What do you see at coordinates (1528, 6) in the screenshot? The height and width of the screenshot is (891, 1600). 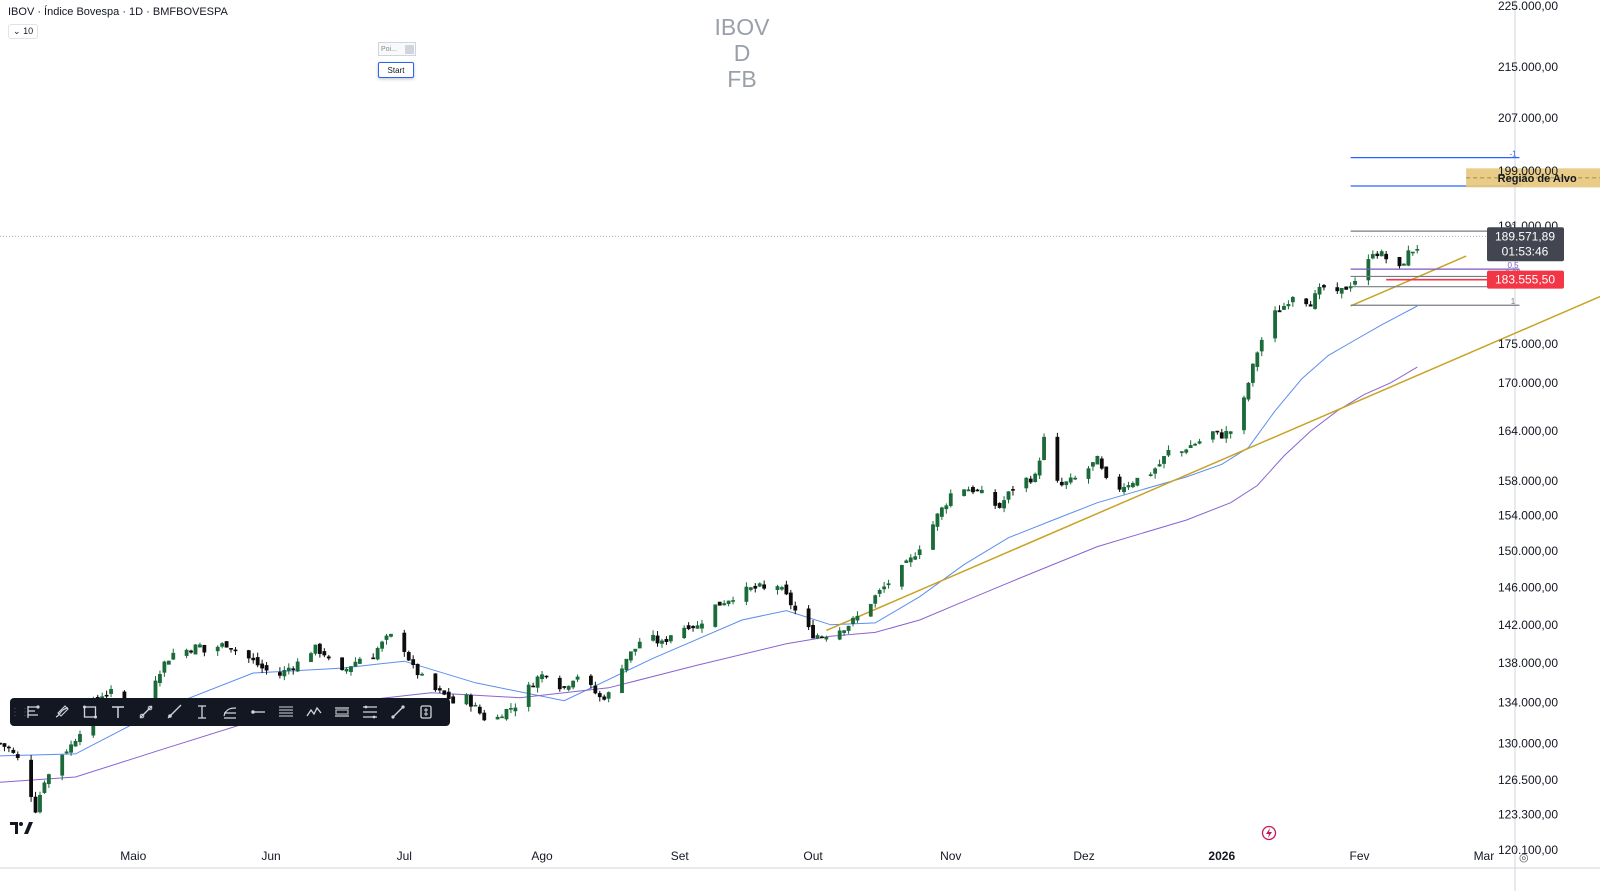 I see `price-tick-label: 225.000,00` at bounding box center [1528, 6].